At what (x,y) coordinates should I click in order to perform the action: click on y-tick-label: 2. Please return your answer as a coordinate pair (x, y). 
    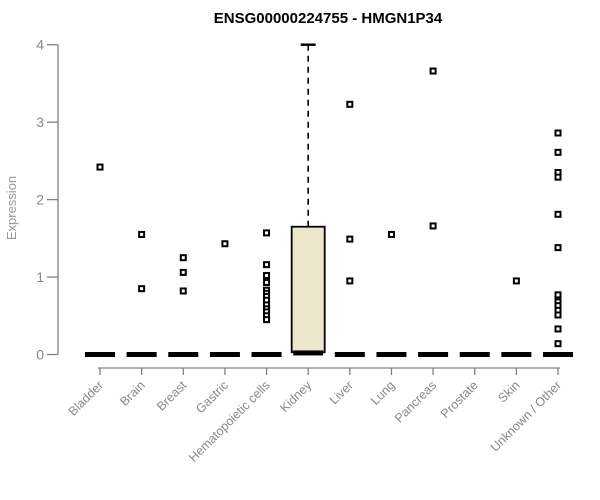
    Looking at the image, I should click on (40, 200).